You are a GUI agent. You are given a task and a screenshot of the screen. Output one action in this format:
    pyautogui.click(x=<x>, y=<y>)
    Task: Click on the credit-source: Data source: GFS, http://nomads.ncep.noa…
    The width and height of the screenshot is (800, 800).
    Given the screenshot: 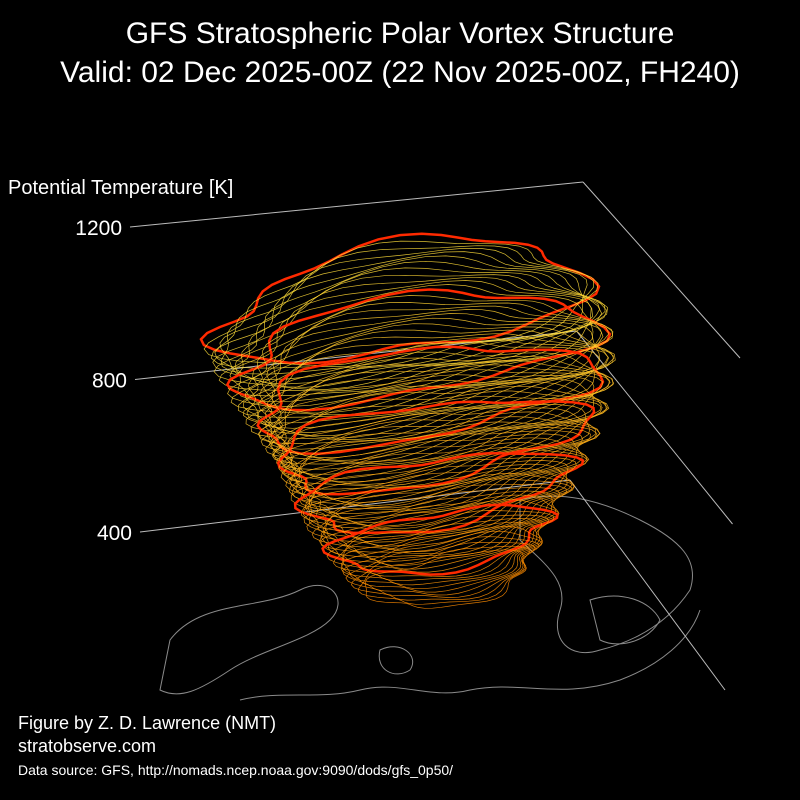 What is the action you would take?
    pyautogui.click(x=235, y=770)
    